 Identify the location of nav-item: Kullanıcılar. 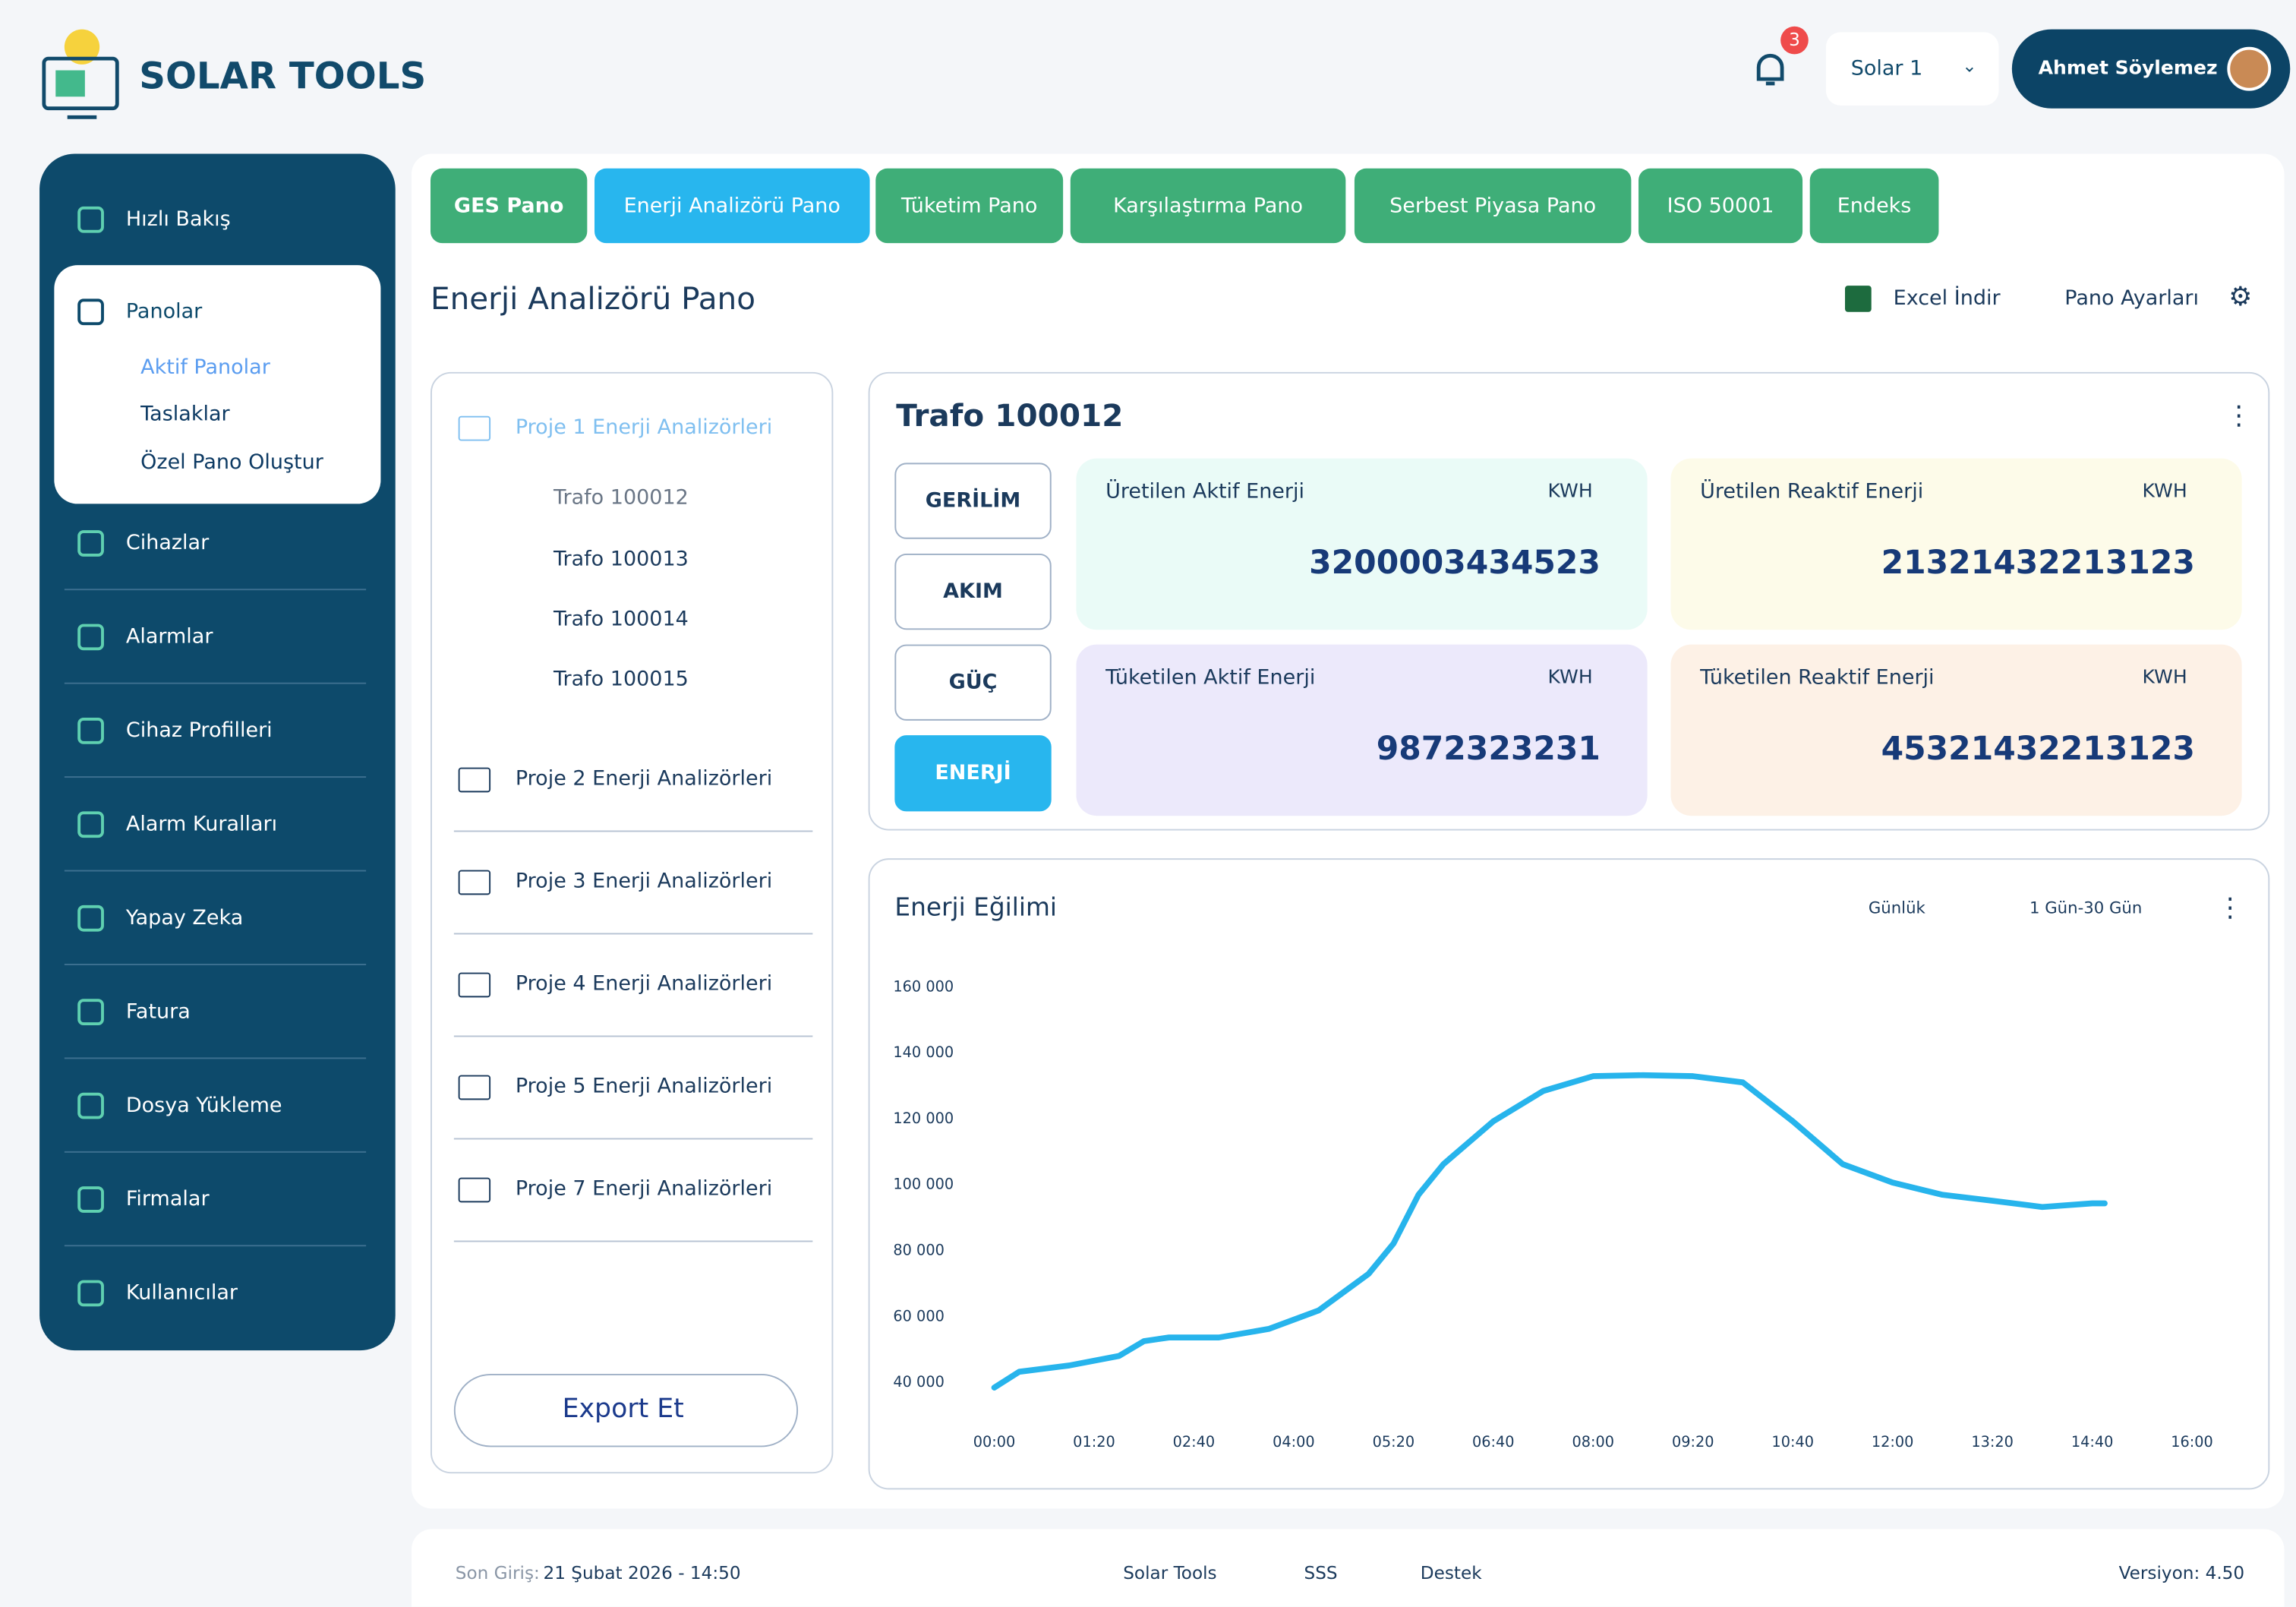
(182, 1293).